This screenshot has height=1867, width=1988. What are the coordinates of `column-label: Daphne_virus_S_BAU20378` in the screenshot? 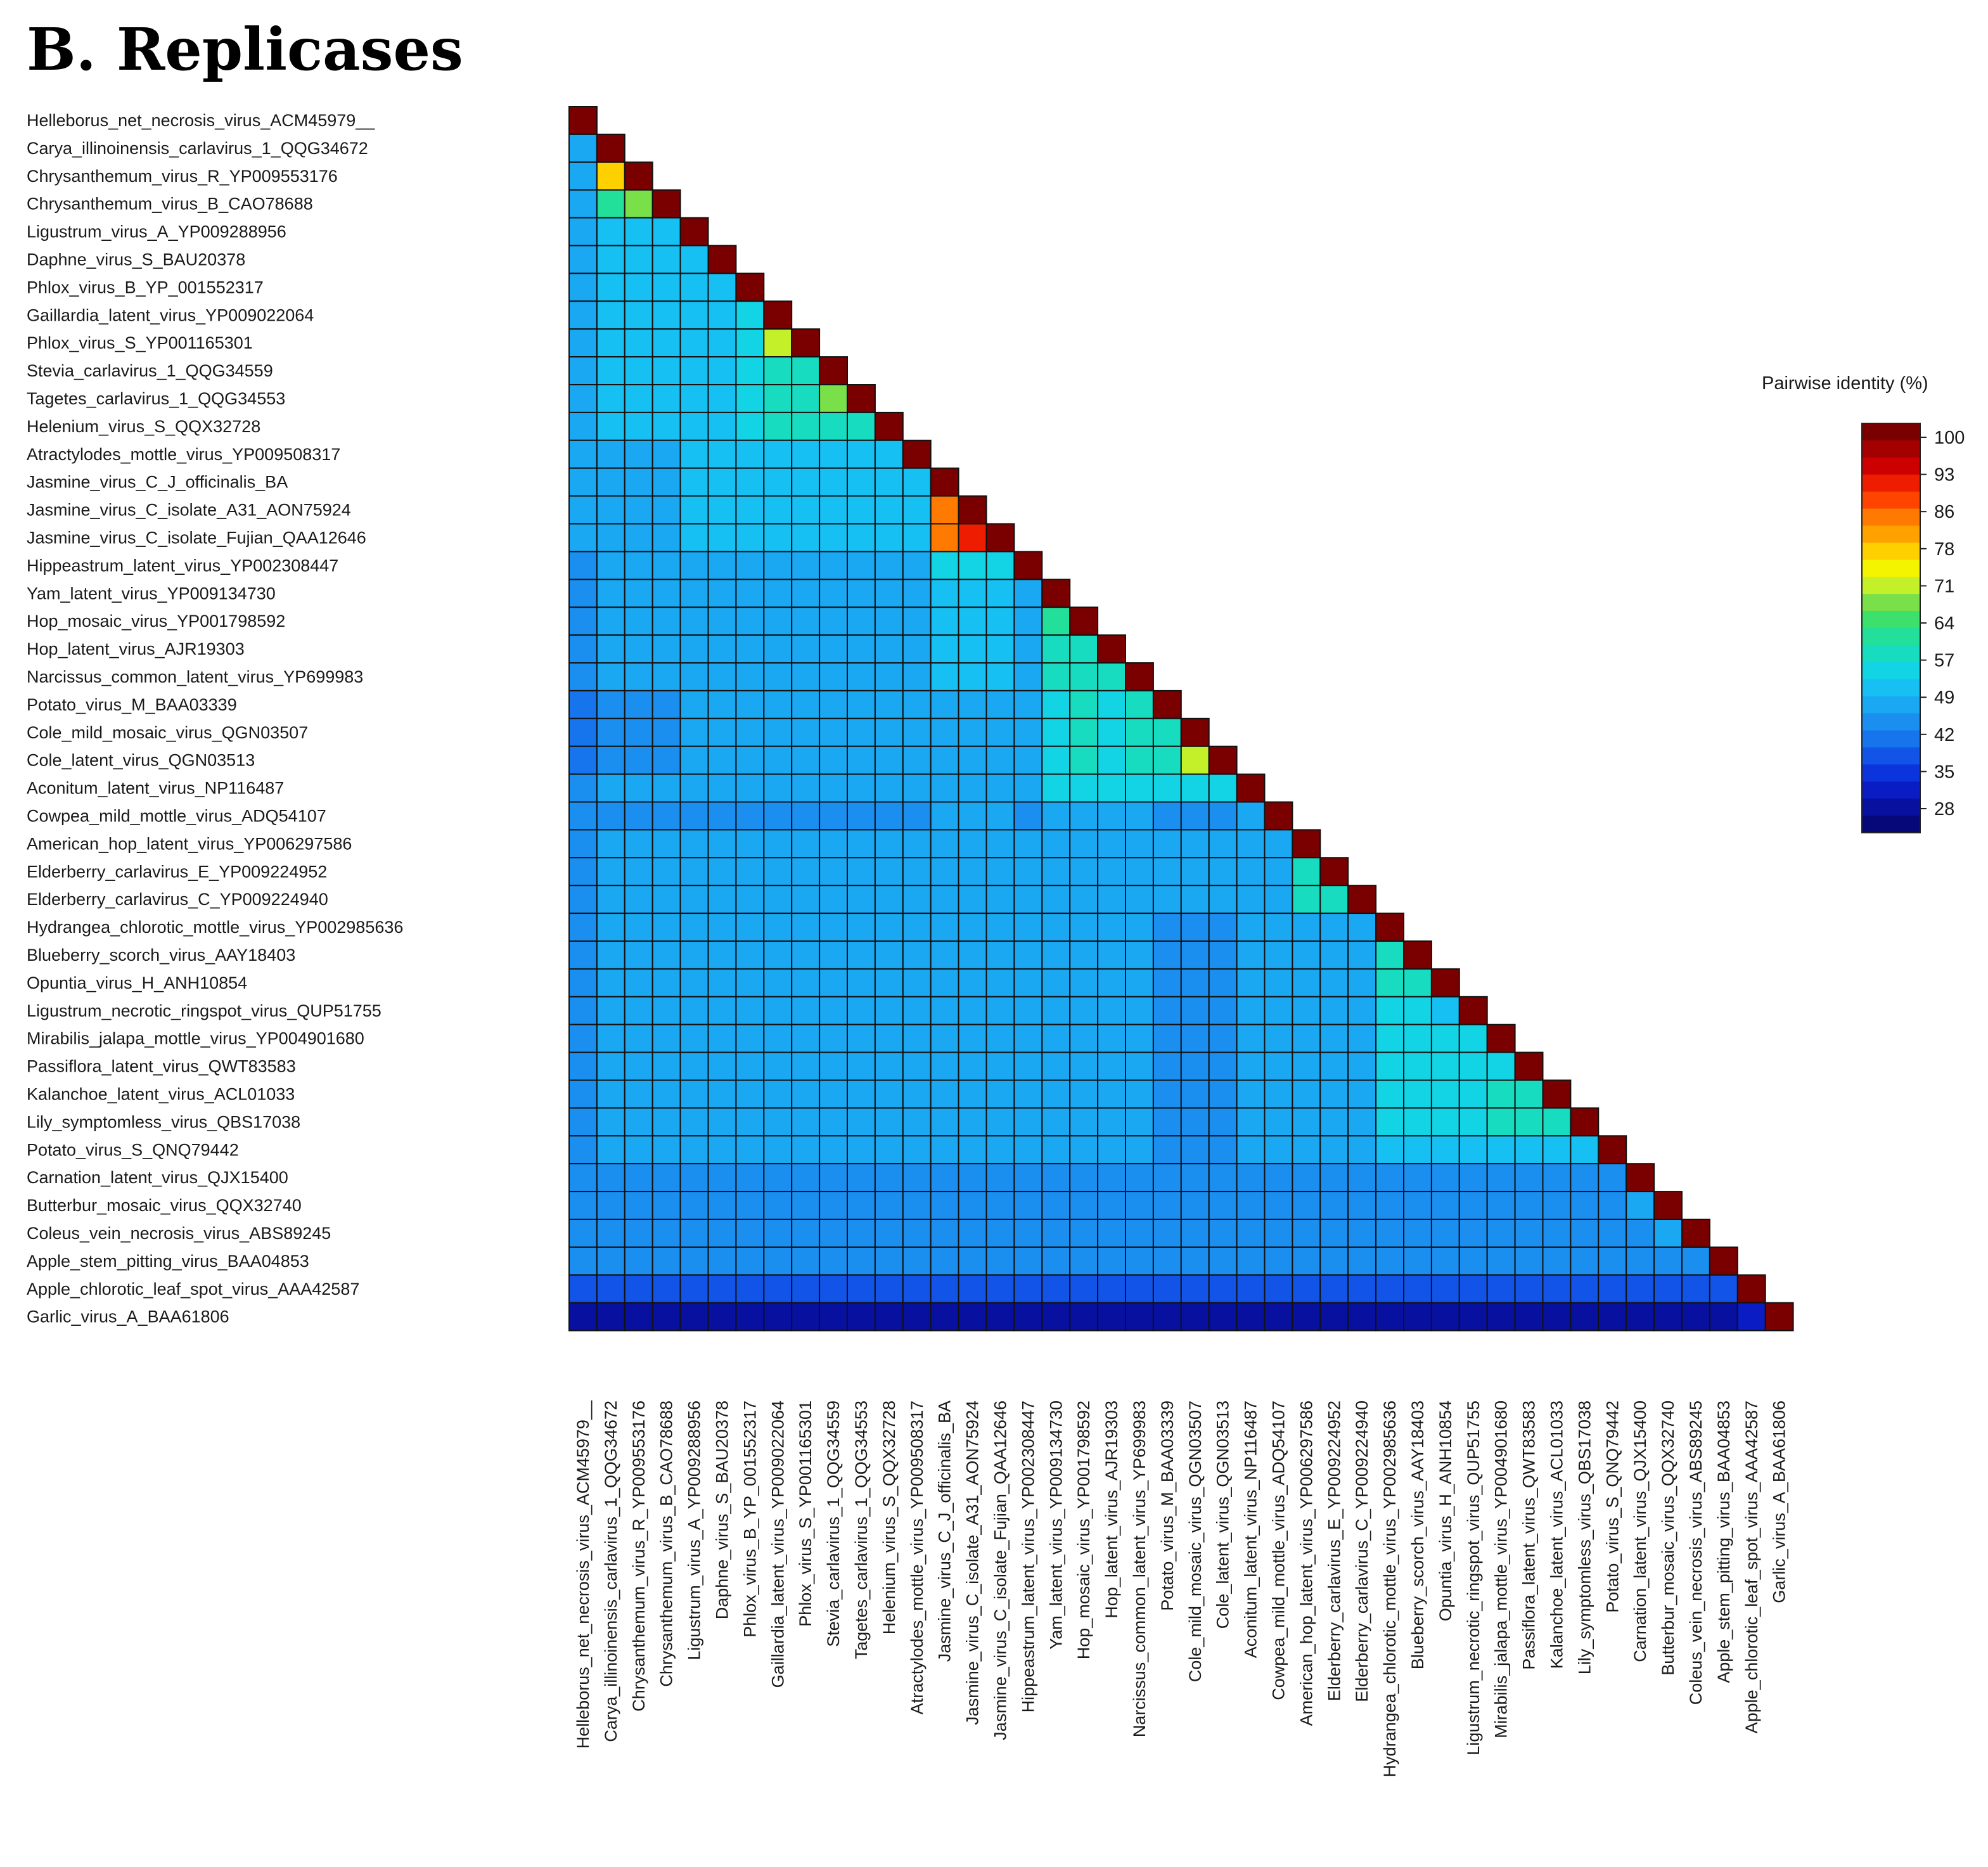 It's located at (721, 1510).